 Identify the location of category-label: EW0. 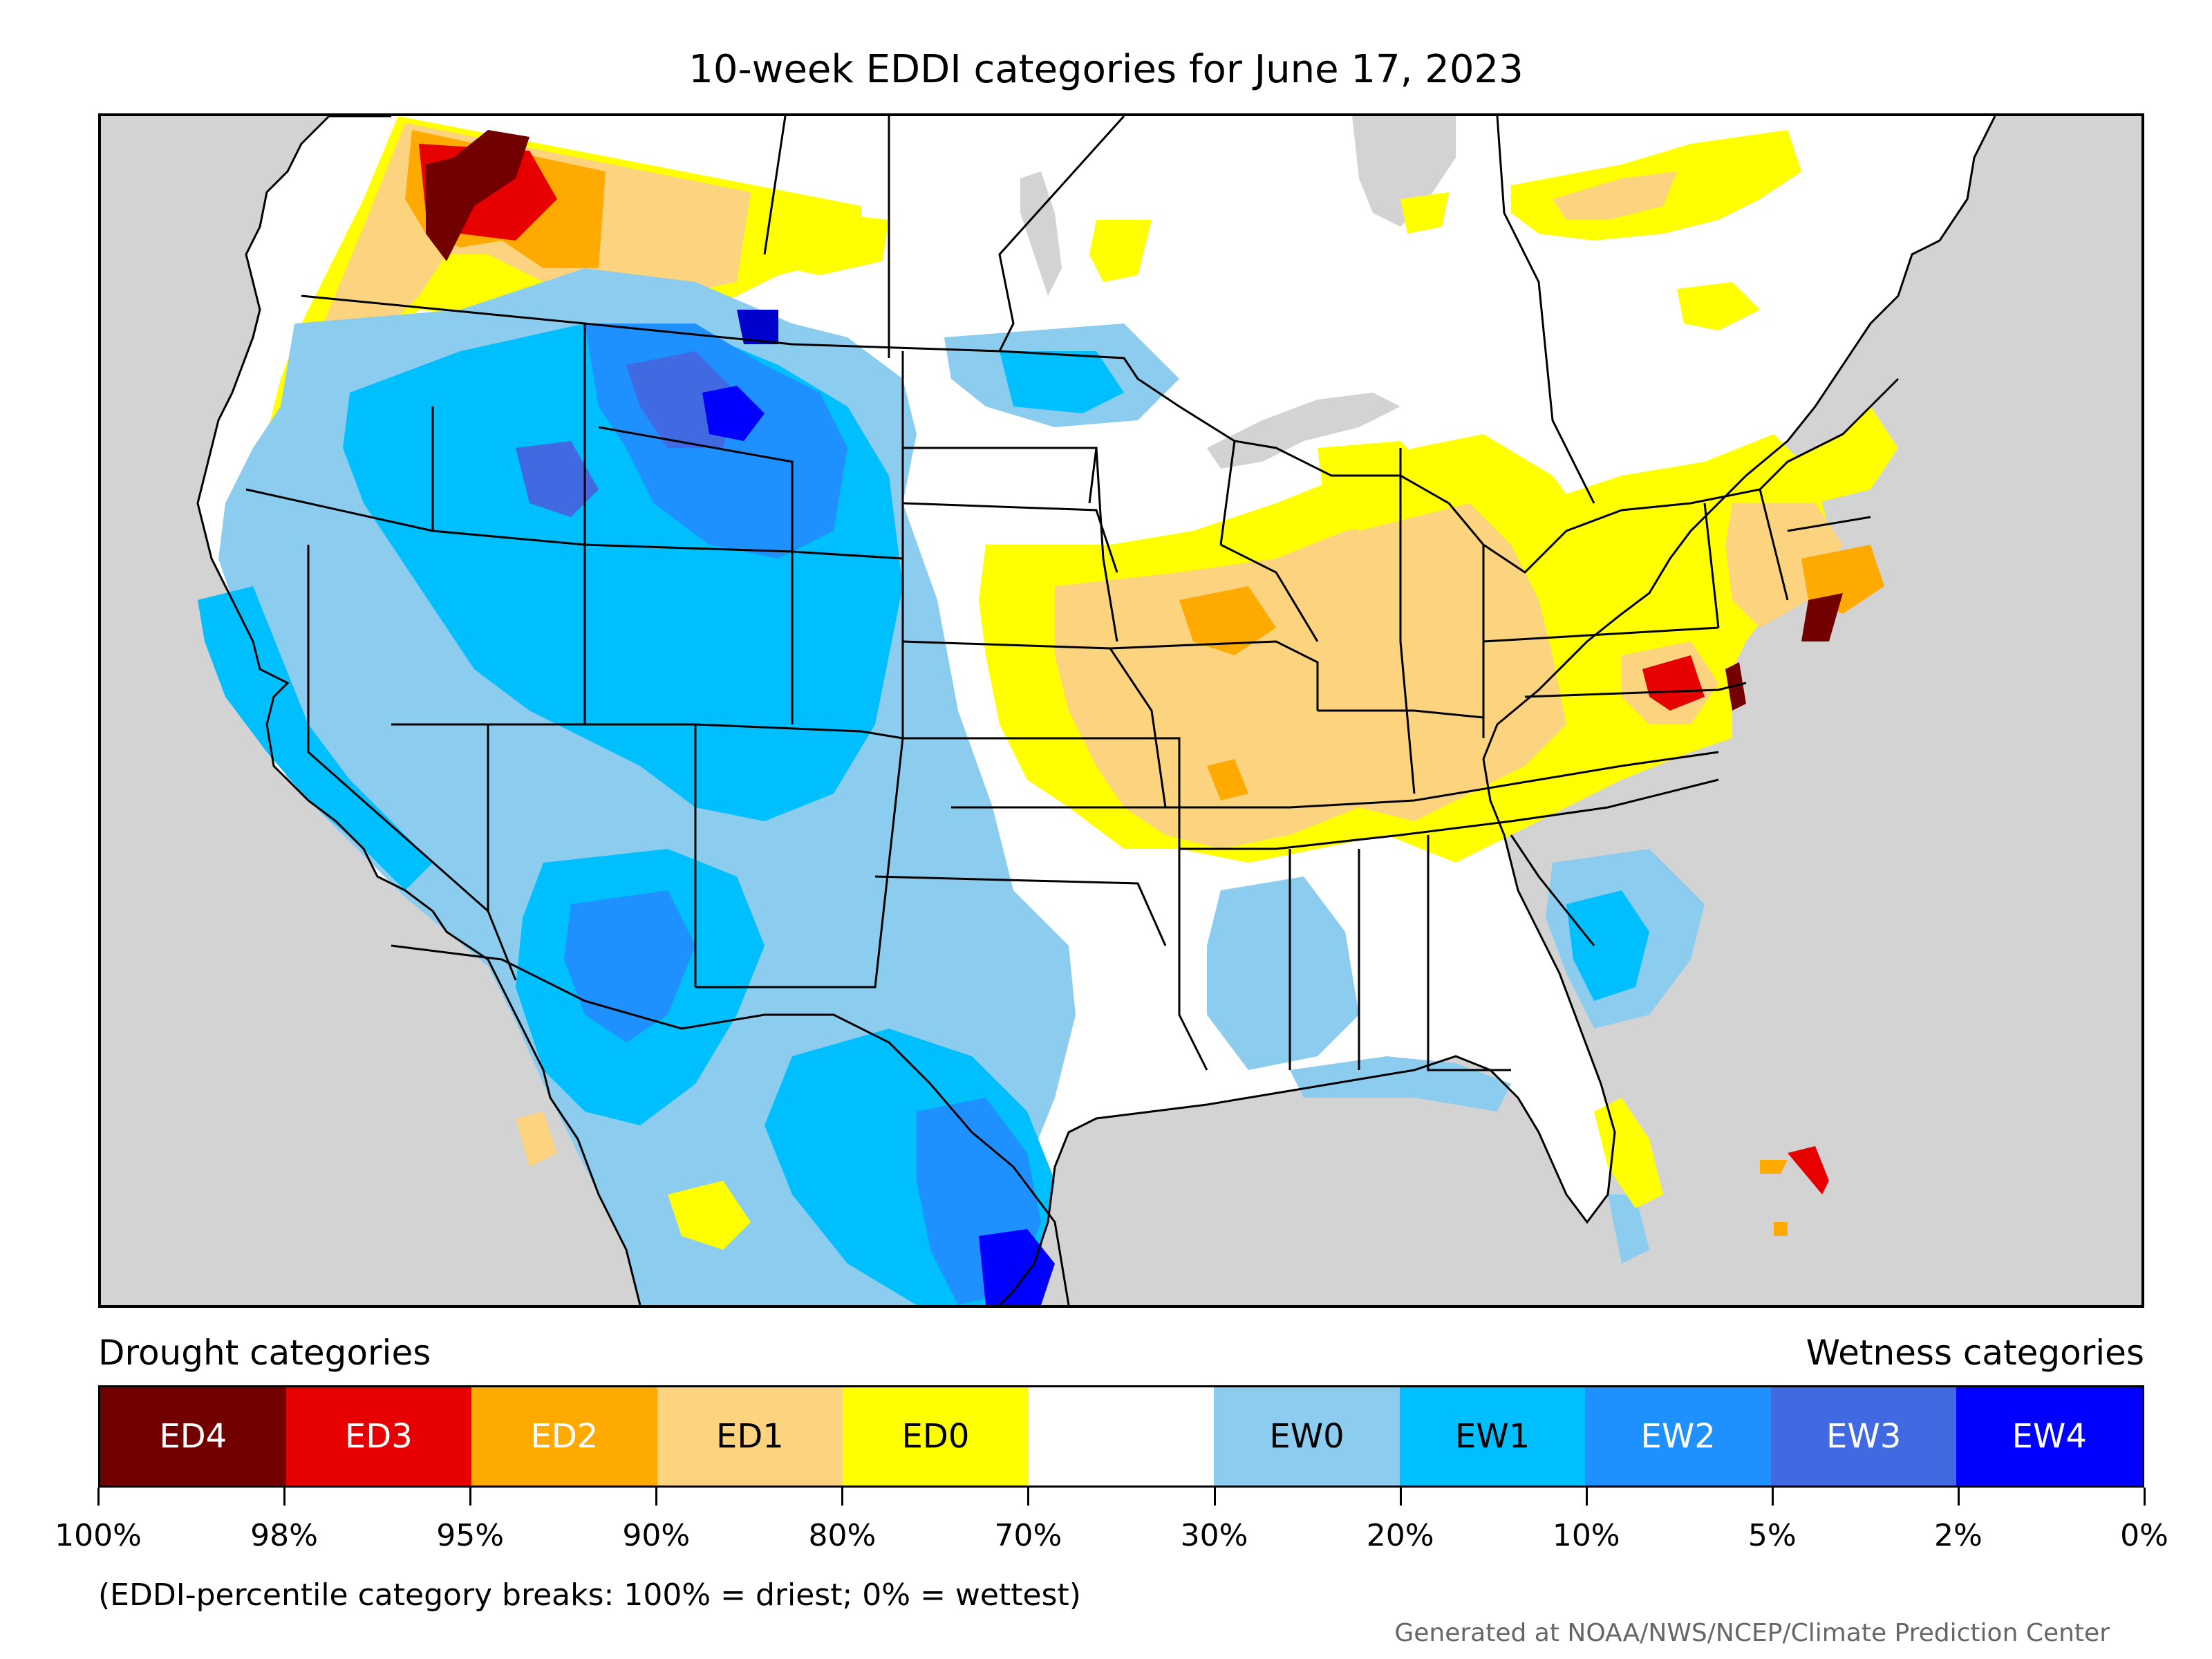
(1306, 1436).